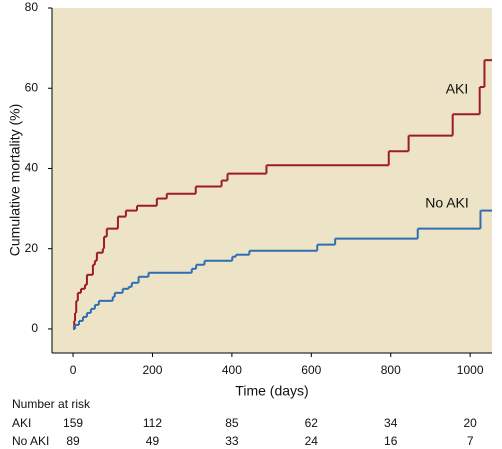 This screenshot has width=502, height=449. I want to click on x-tick-label: 0, so click(73, 370).